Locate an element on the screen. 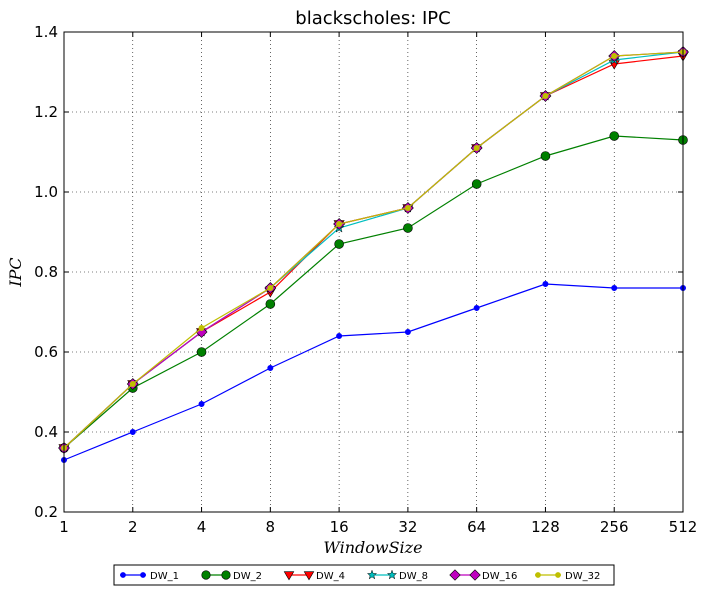 The width and height of the screenshot is (707, 595). y-tick-label: 0.2 is located at coordinates (46, 512).